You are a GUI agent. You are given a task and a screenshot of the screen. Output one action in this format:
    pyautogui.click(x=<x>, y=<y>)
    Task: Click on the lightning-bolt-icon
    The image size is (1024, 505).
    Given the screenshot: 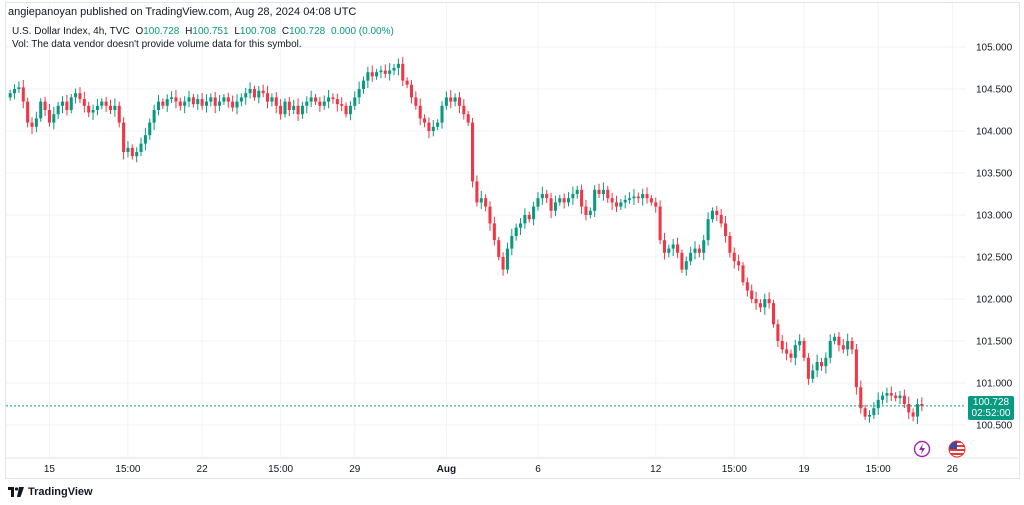 What is the action you would take?
    pyautogui.click(x=922, y=449)
    